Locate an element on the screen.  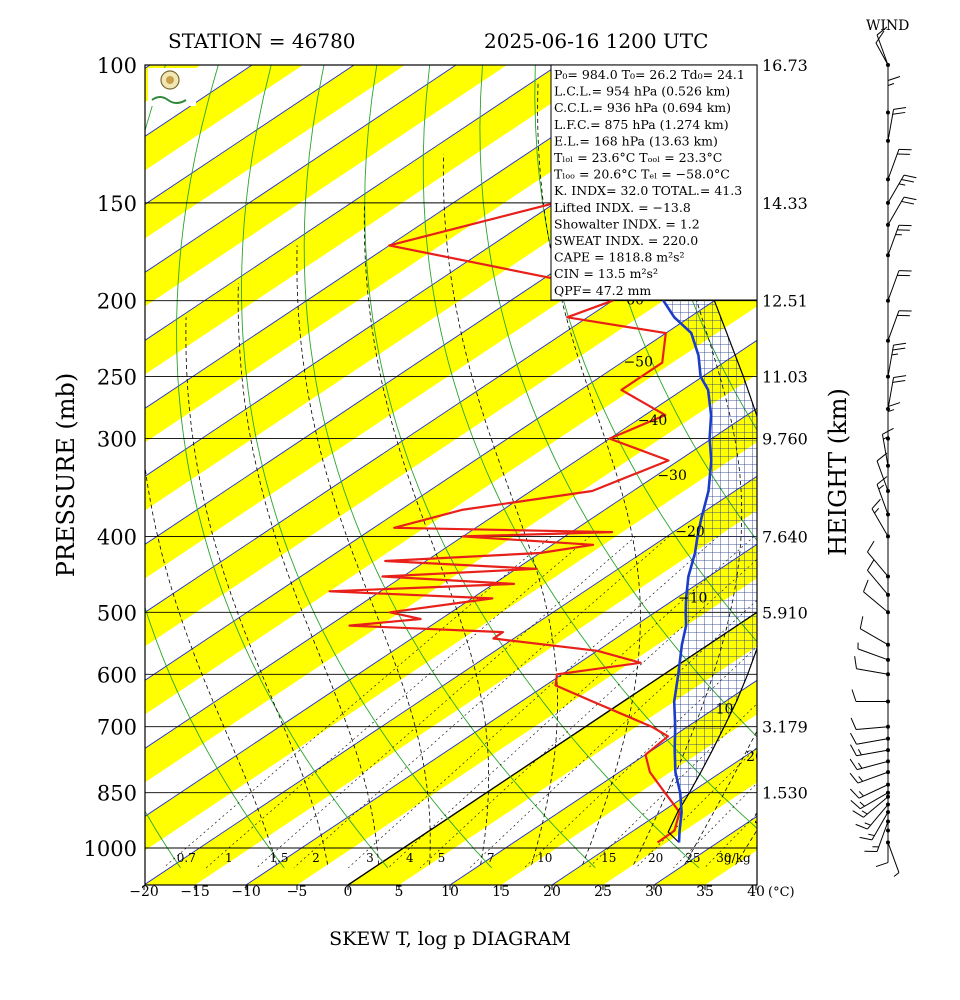
mixing-ratio-label: 10 is located at coordinates (544, 858).